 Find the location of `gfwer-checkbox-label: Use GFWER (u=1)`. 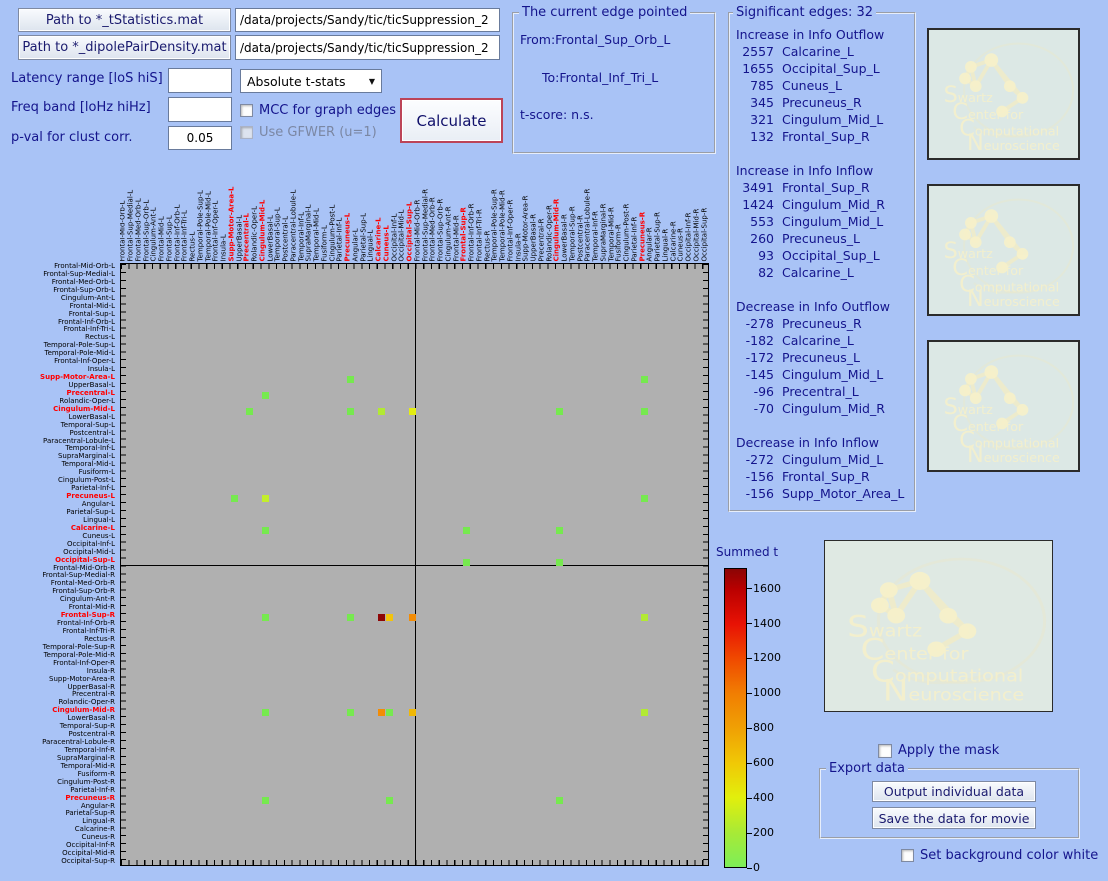

gfwer-checkbox-label: Use GFWER (u=1) is located at coordinates (318, 132).